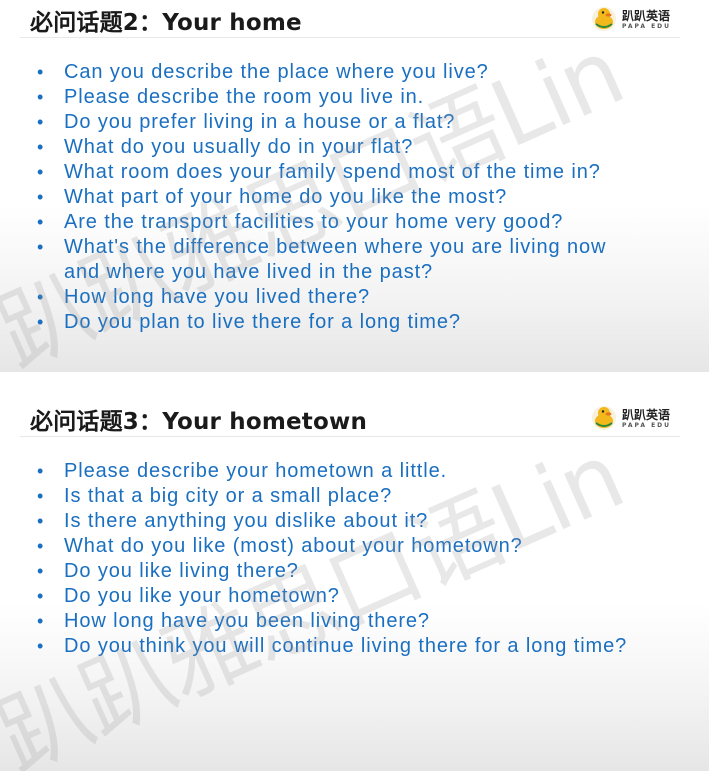  Describe the element at coordinates (242, 471) in the screenshot. I see `question-item: • Please describe your hometown a little.` at that location.